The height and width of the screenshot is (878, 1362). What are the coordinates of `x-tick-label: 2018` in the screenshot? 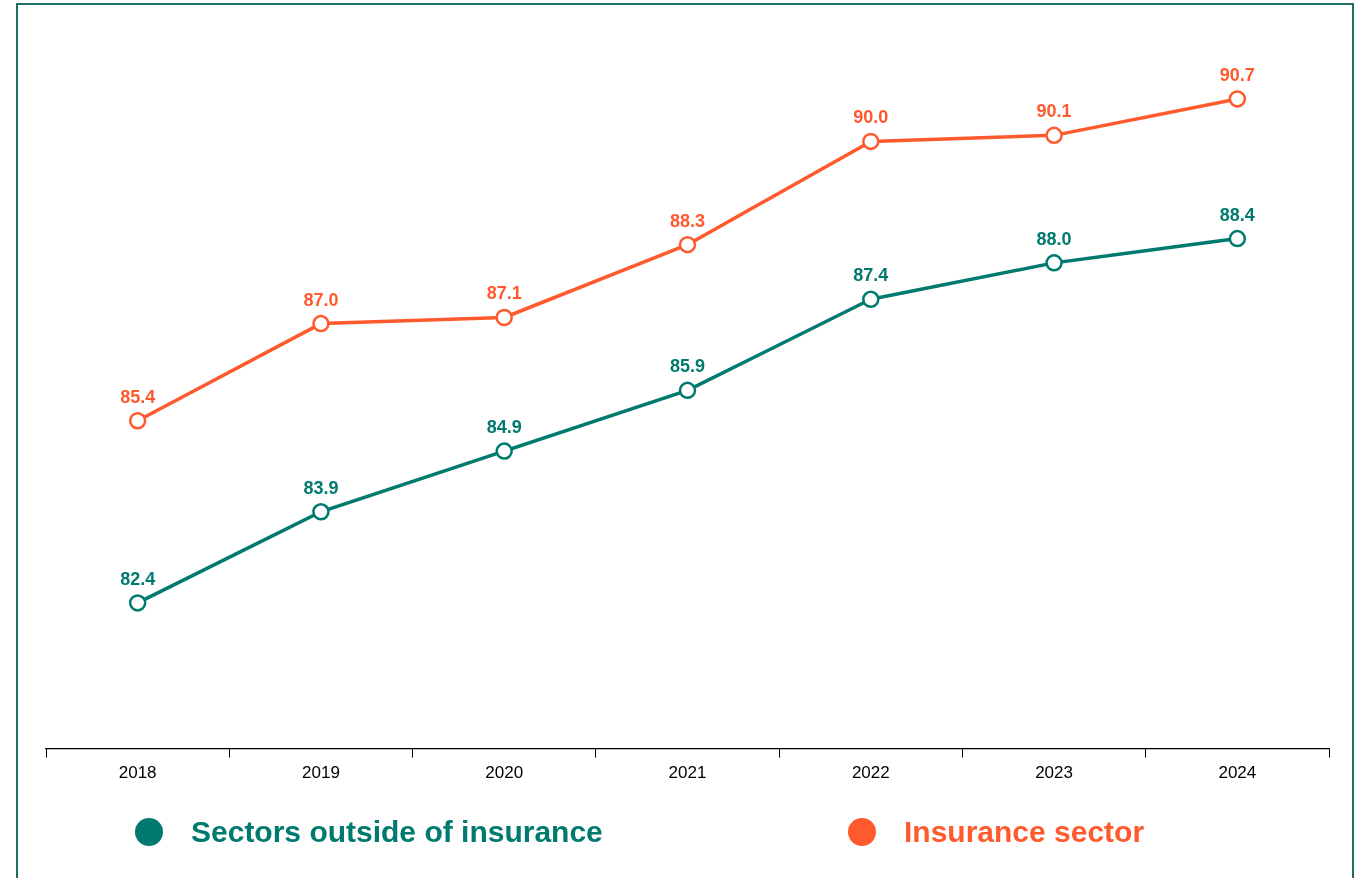 It's located at (137, 773).